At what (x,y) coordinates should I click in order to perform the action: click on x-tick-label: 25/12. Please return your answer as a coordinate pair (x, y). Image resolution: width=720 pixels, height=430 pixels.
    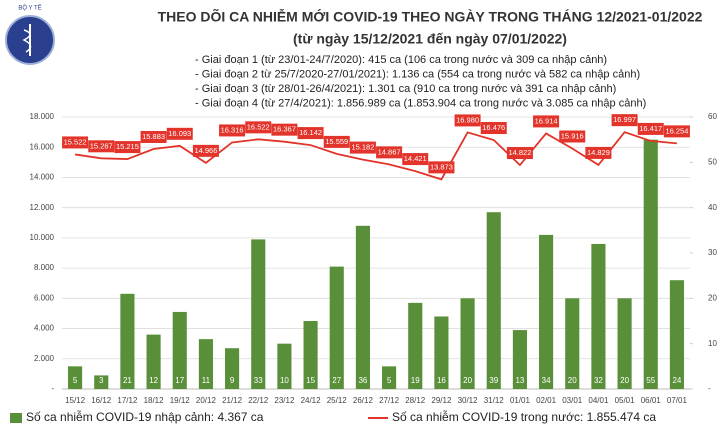
    Looking at the image, I should click on (337, 400).